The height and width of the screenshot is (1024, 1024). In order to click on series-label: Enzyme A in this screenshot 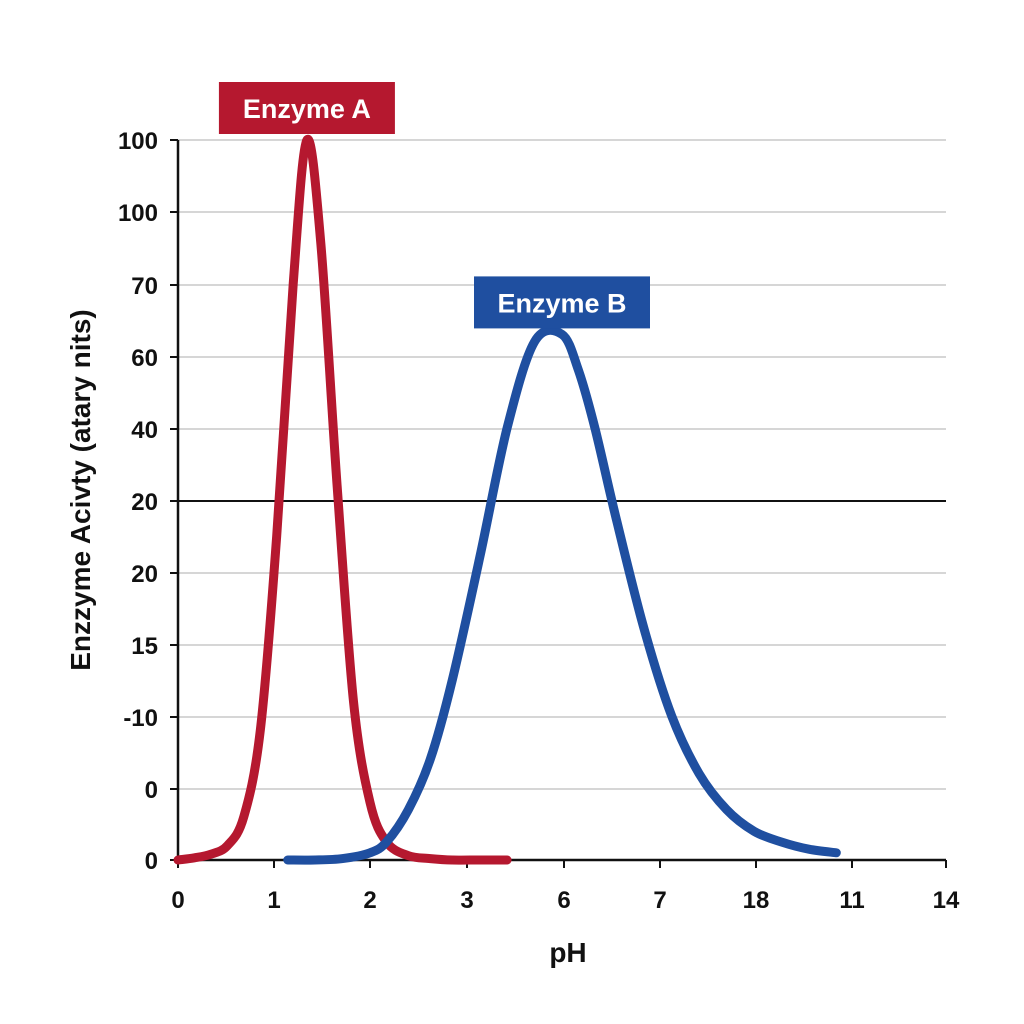, I will do `click(307, 109)`.